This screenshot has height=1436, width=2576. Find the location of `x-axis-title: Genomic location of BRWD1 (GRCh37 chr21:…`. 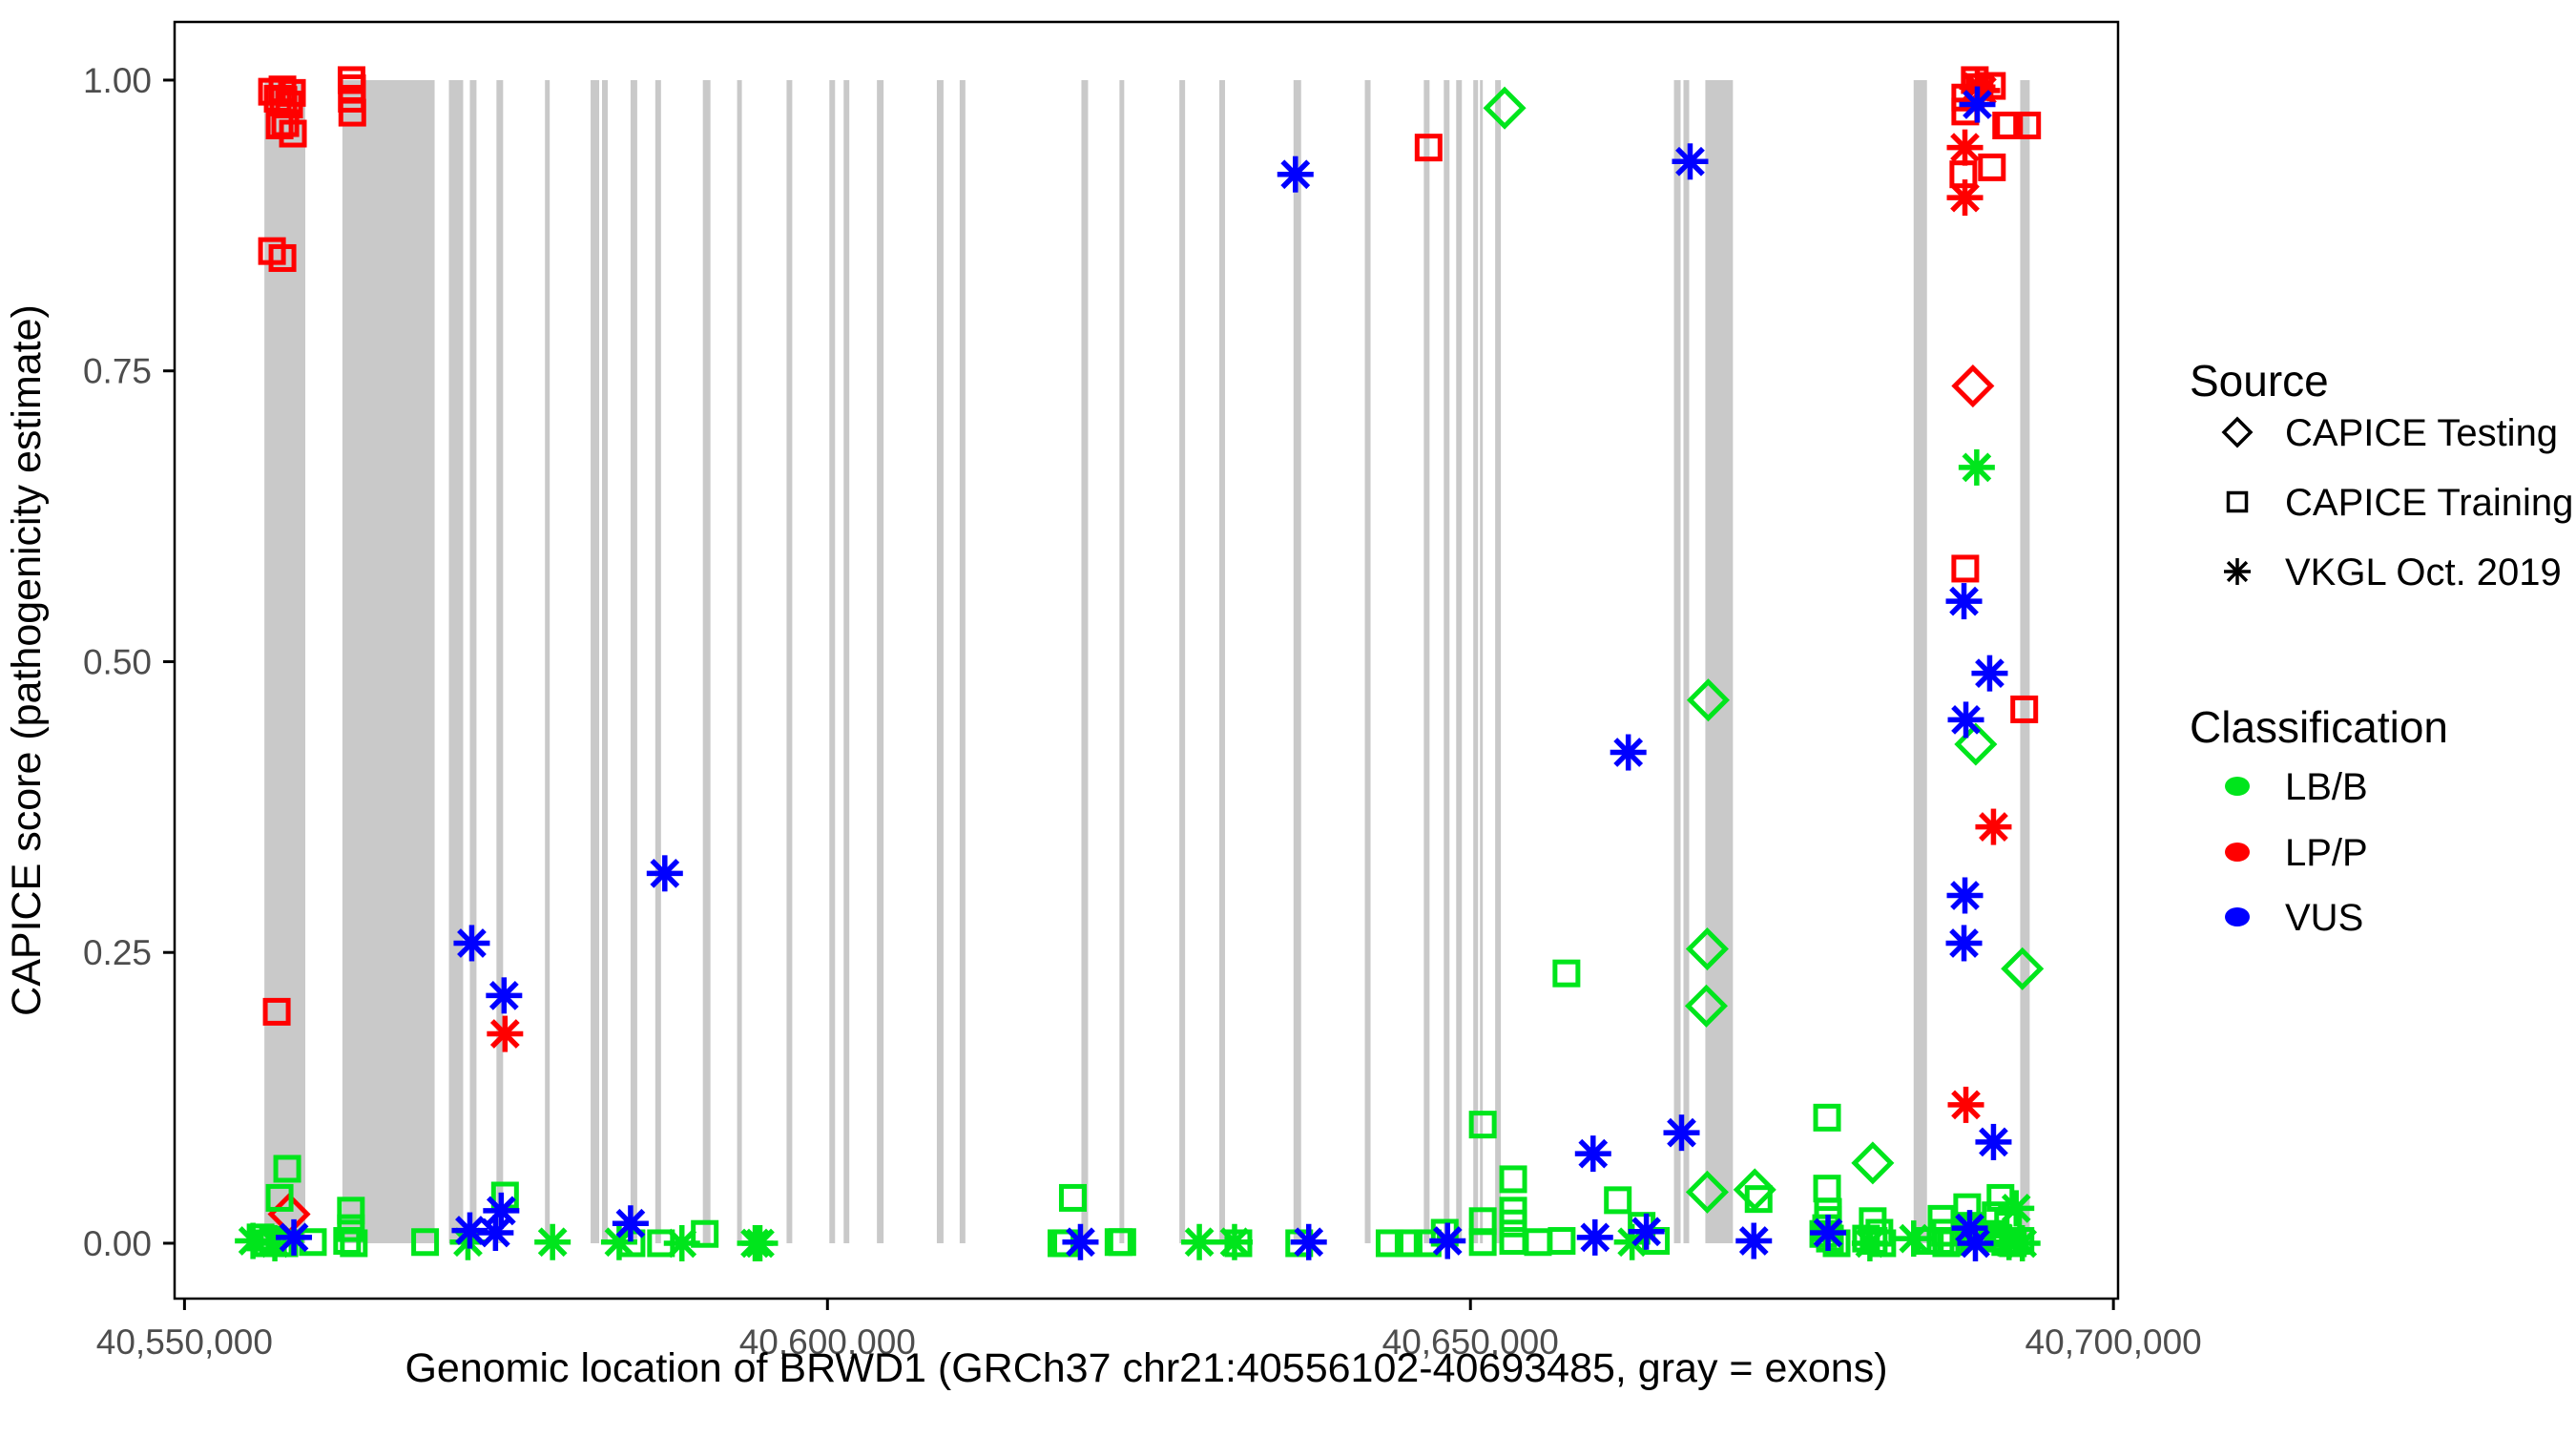

x-axis-title: Genomic location of BRWD1 (GRCh37 chr21:… is located at coordinates (1146, 1368).